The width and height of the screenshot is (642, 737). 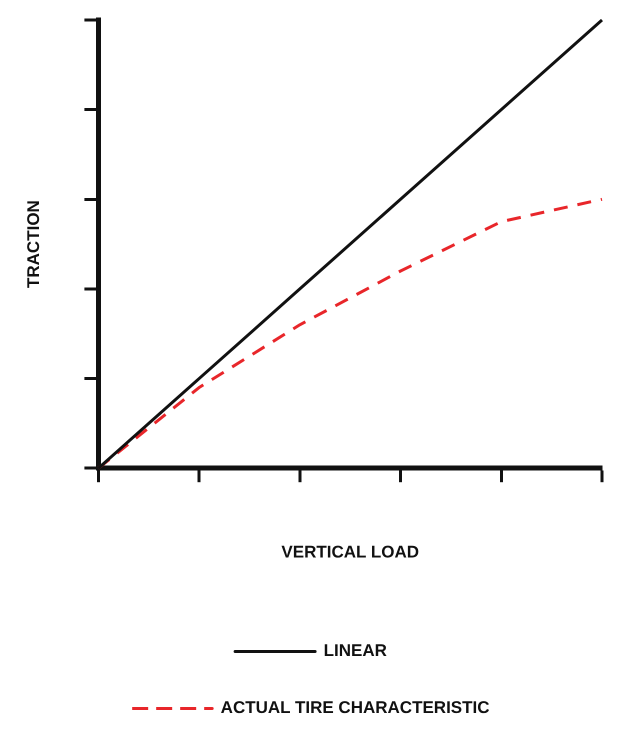 I want to click on x-axis-title: VERTICAL LOAD, so click(x=350, y=552).